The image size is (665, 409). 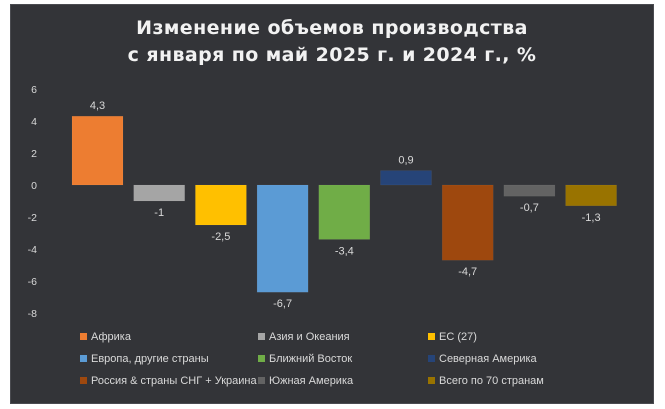 What do you see at coordinates (32, 218) in the screenshot?
I see `y-tick-label: -2` at bounding box center [32, 218].